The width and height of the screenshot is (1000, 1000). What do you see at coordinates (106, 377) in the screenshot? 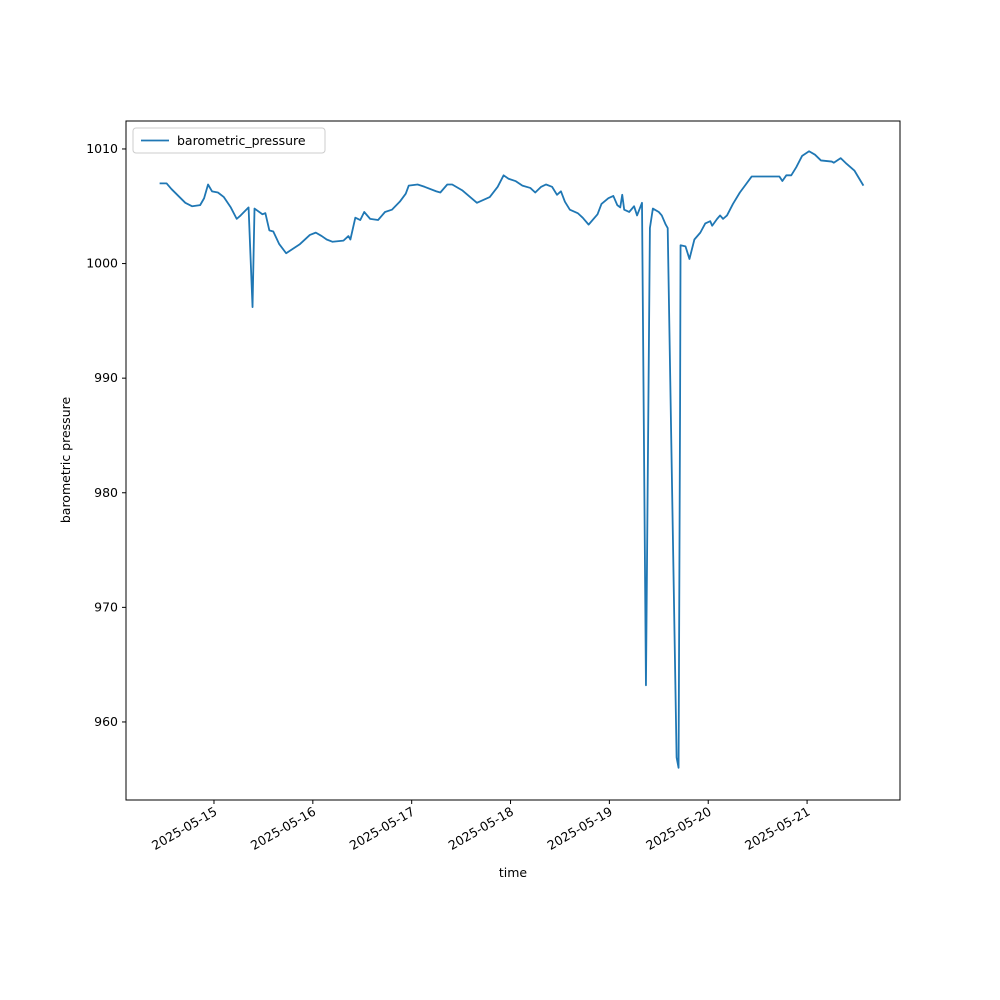
I see `y-tick-label: 990` at bounding box center [106, 377].